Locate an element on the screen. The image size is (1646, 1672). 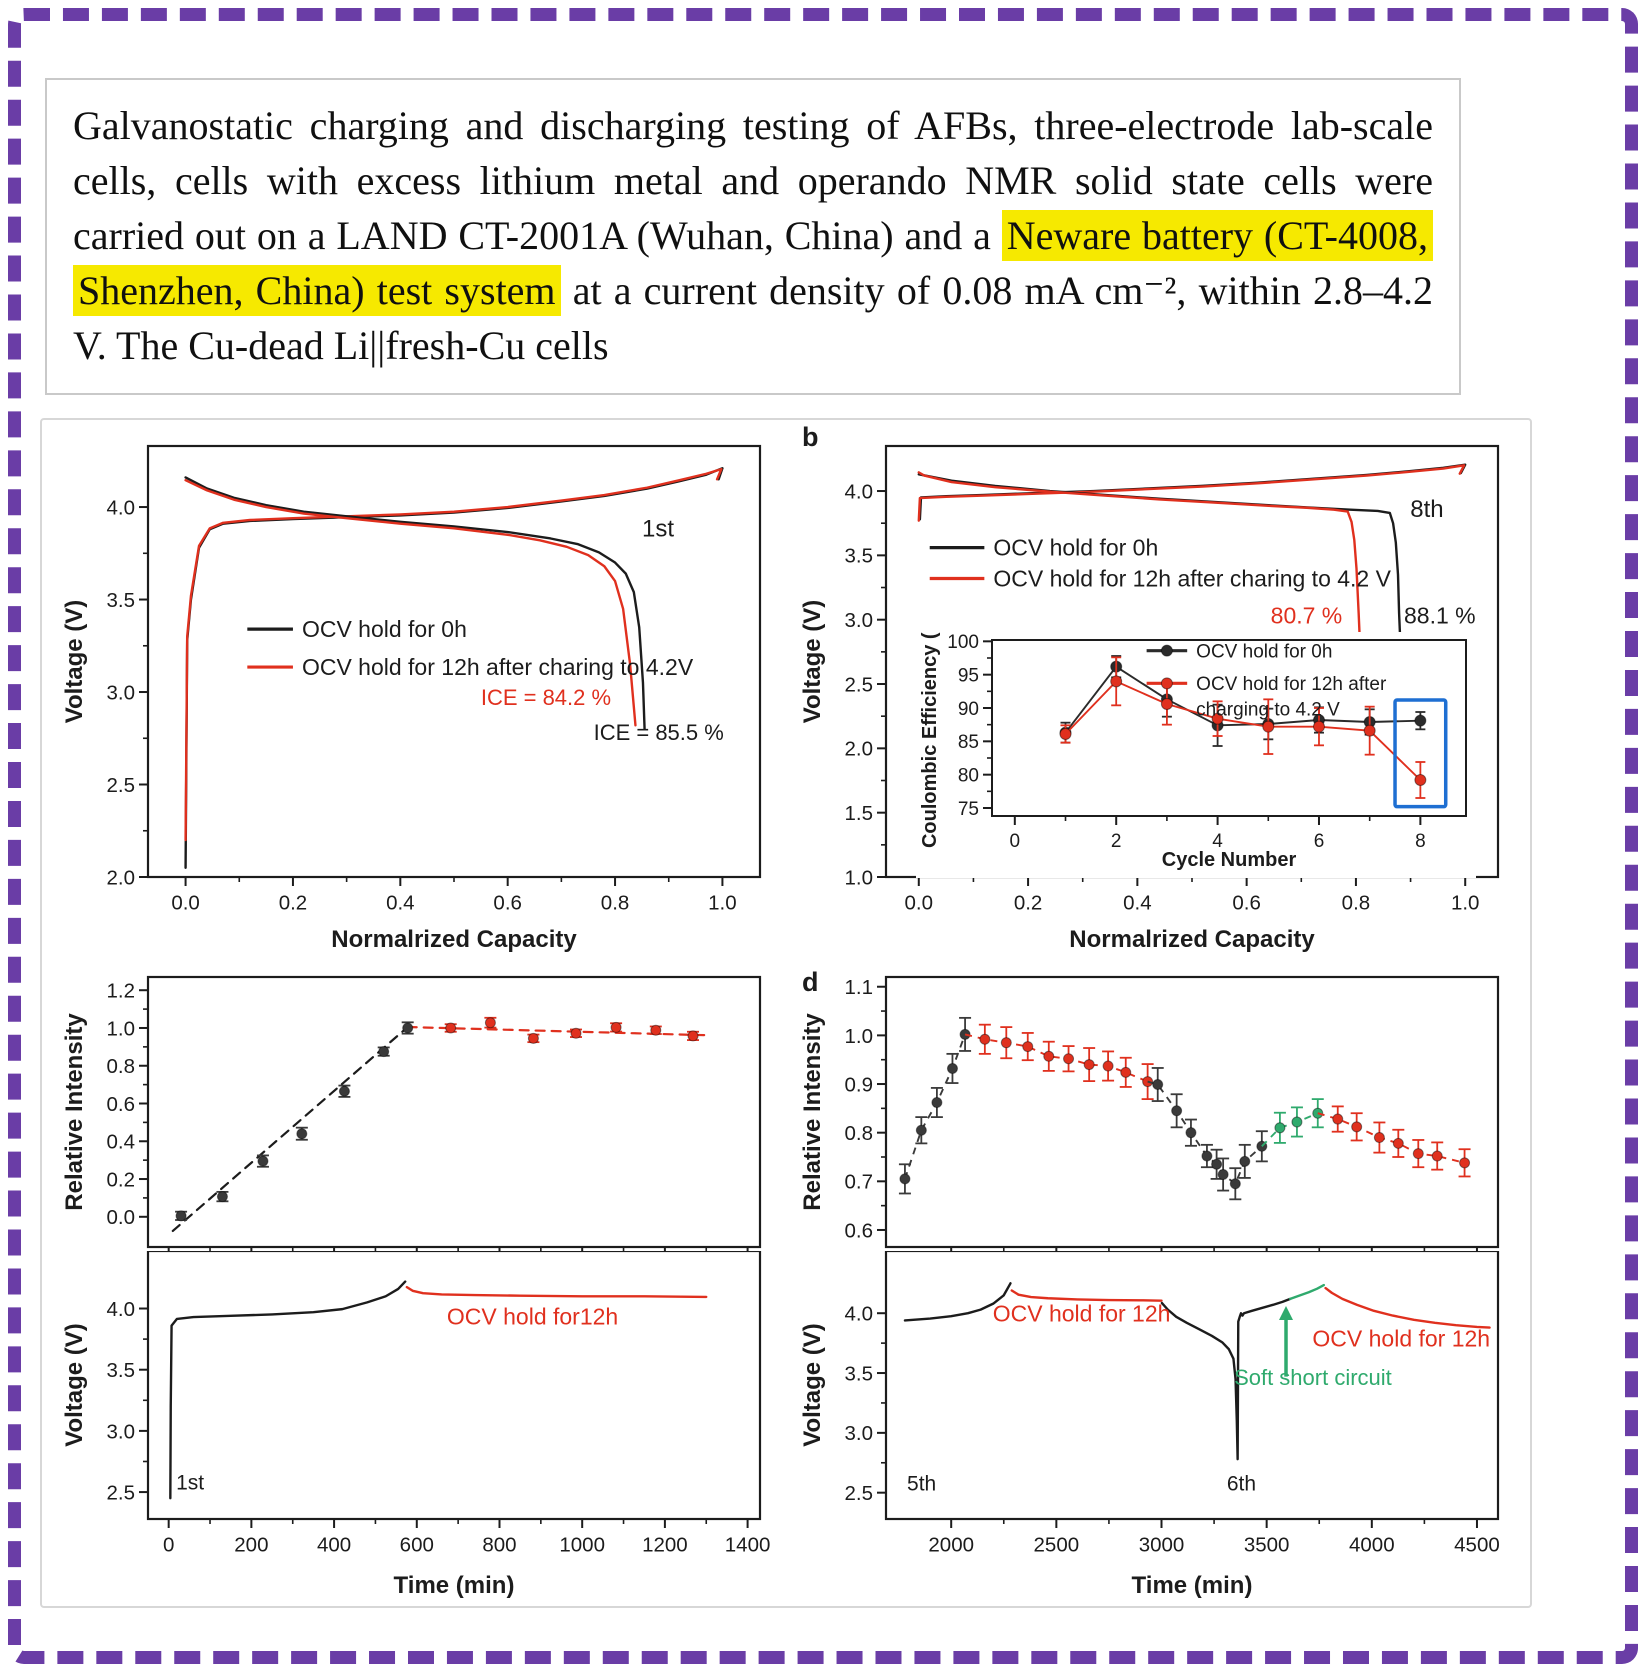
panel-d-label: d is located at coordinates (810, 982).